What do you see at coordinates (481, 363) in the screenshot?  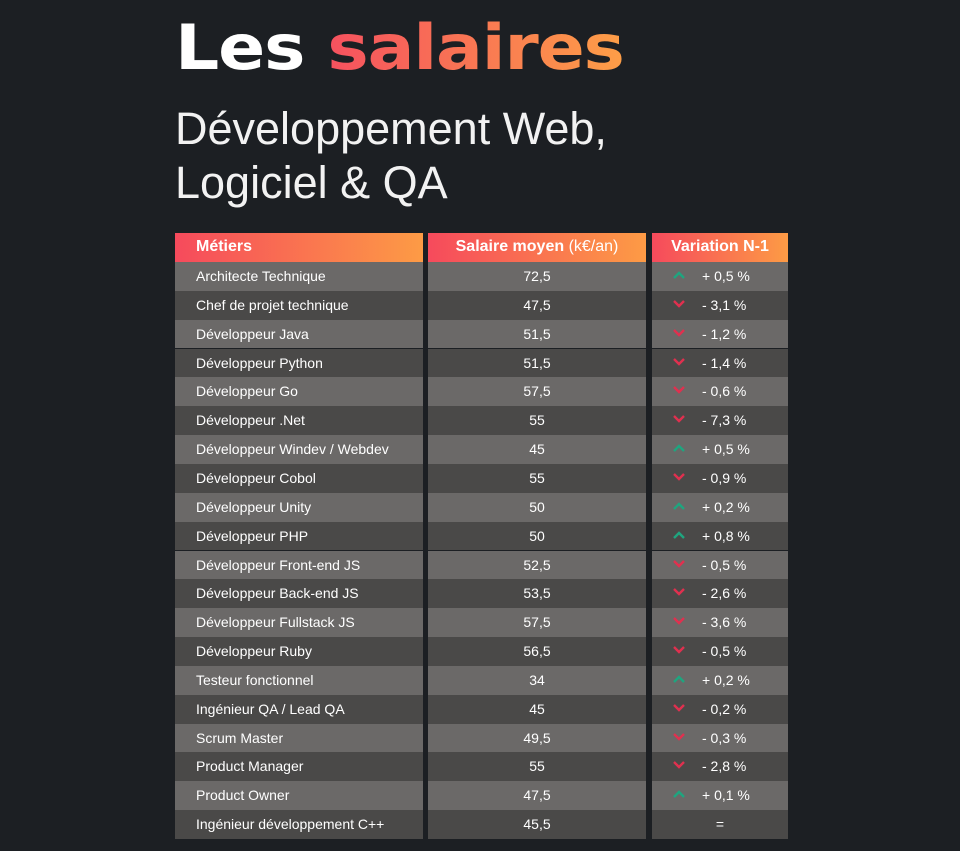 I see `table-row: Développeur Python 51,5 - 1,4 %` at bounding box center [481, 363].